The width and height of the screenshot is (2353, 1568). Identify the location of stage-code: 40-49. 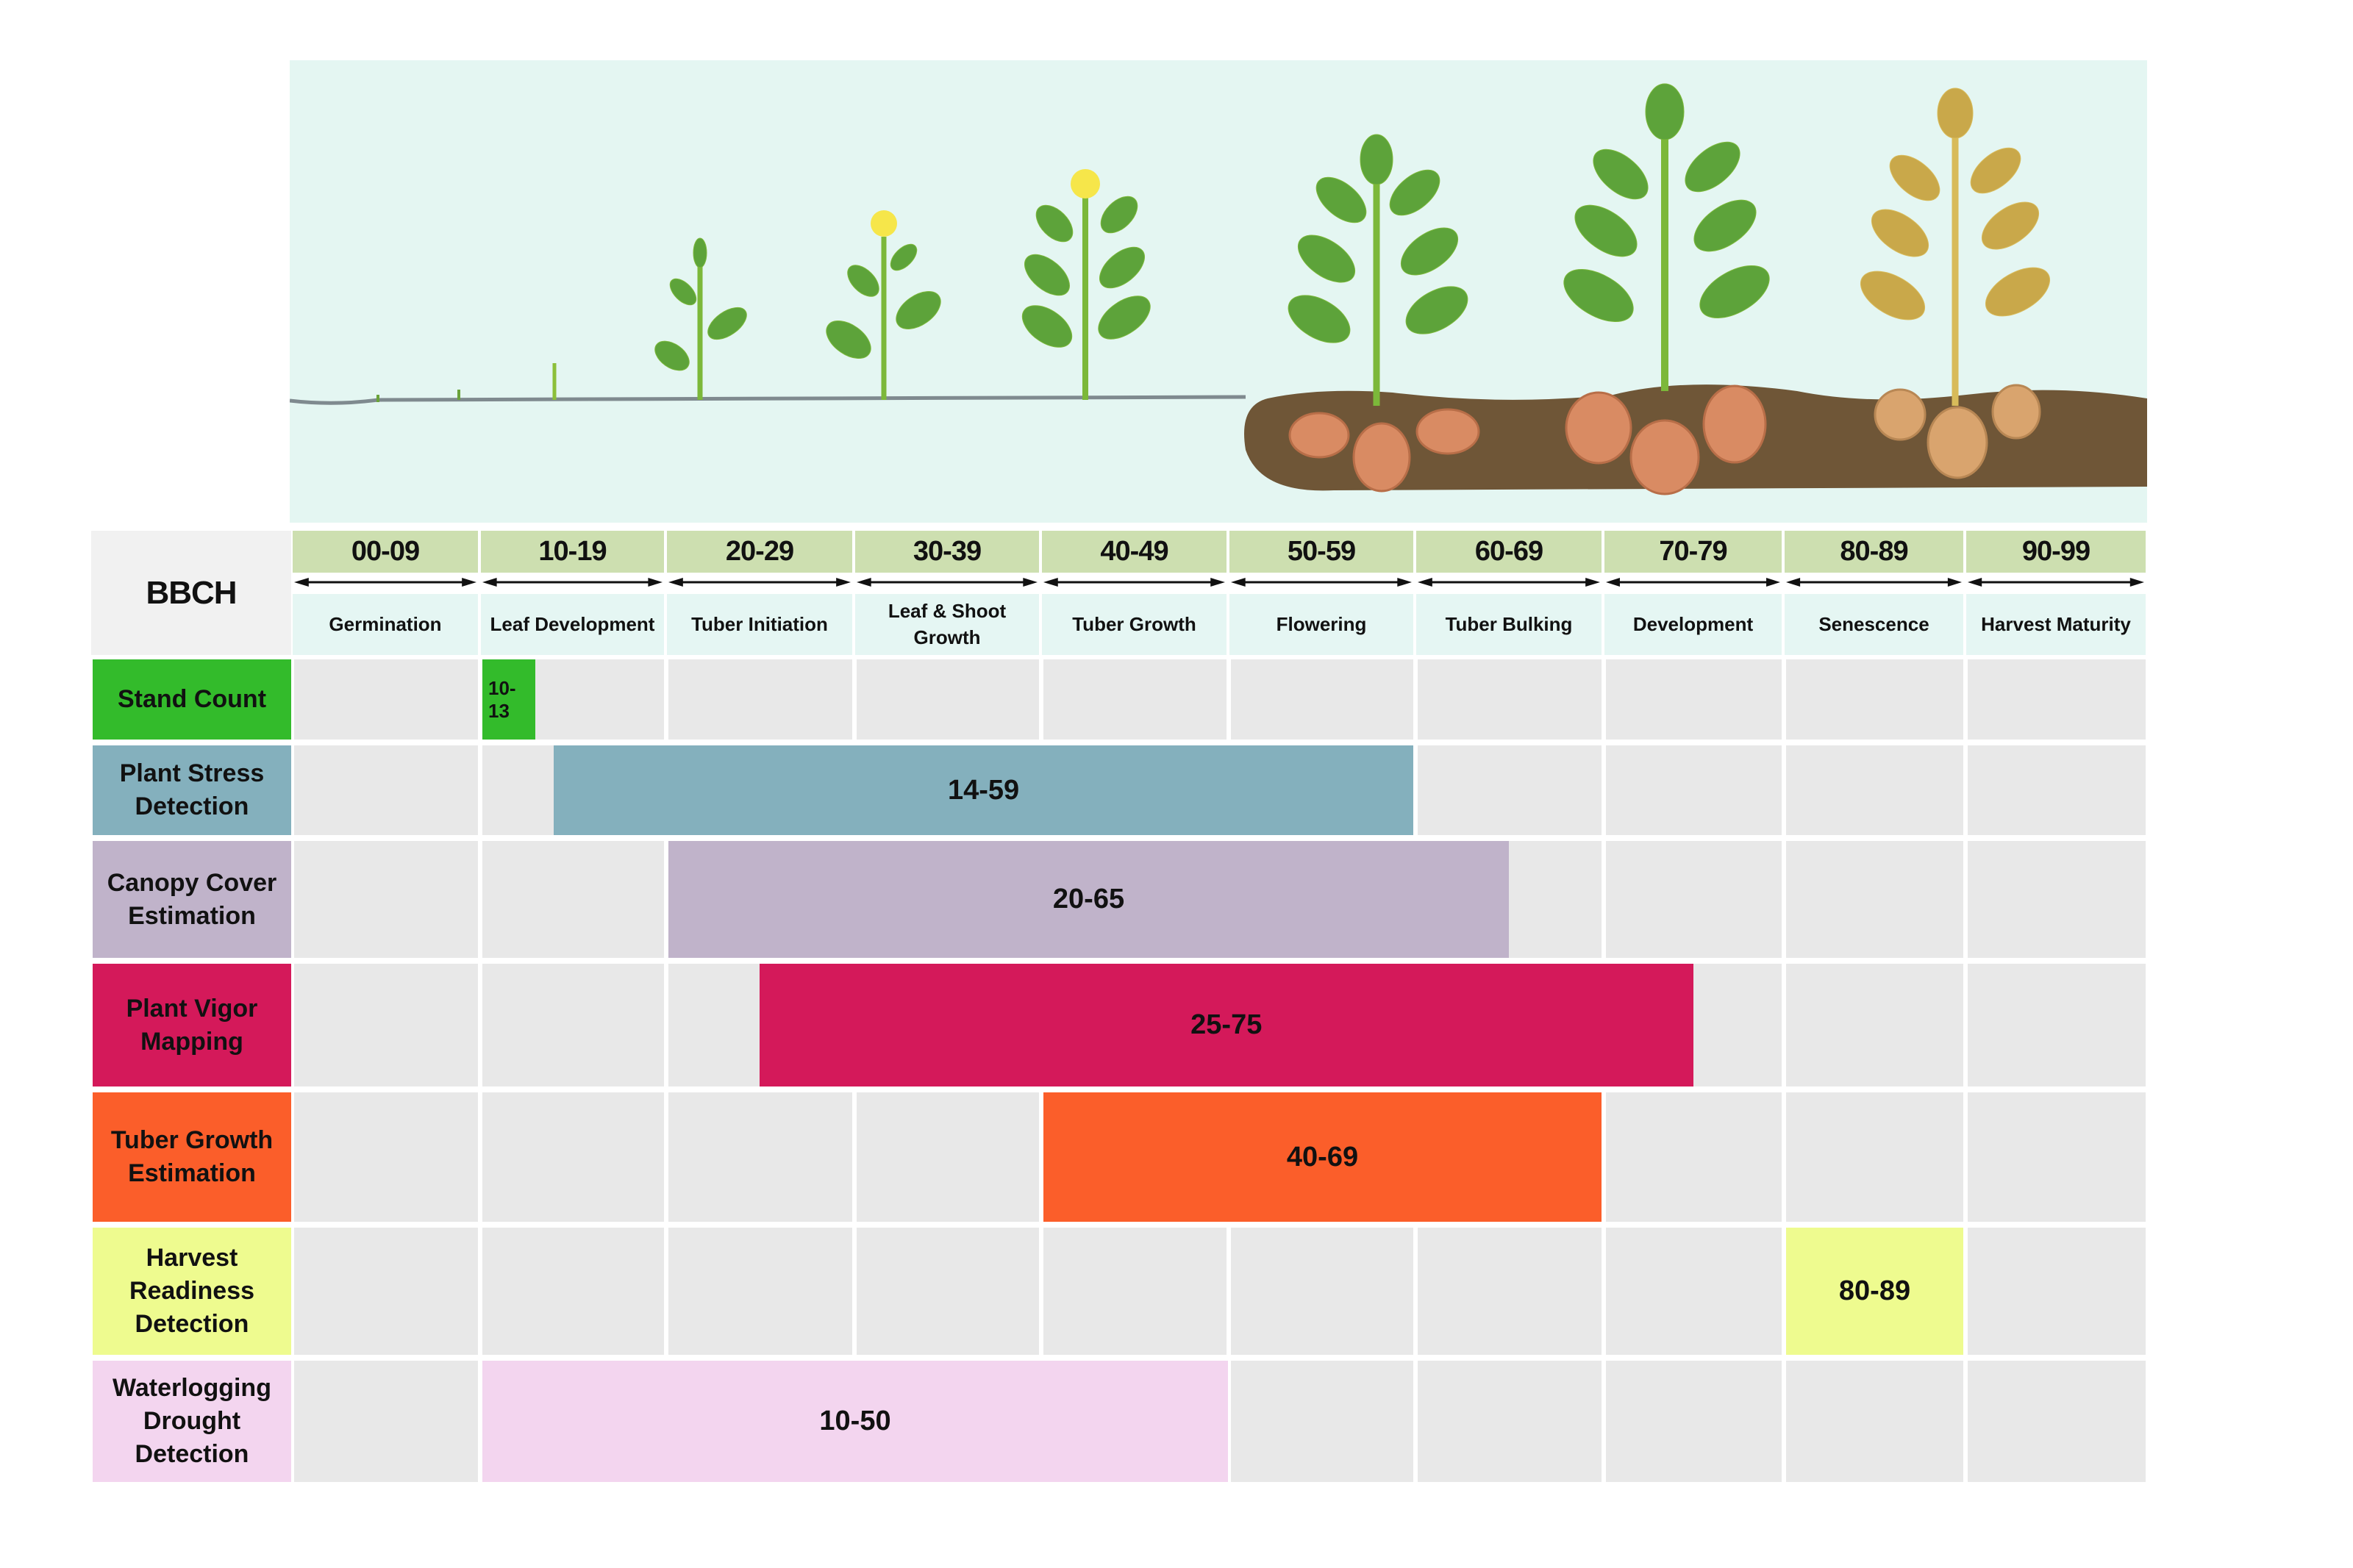
(1134, 552).